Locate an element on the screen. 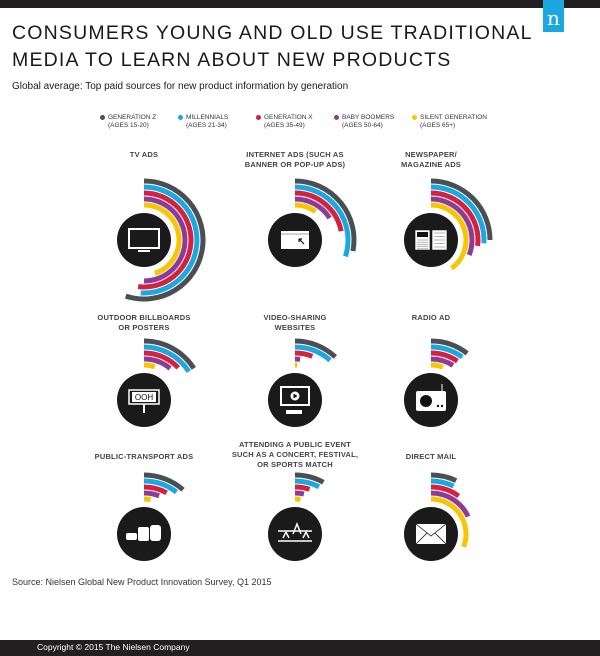 The width and height of the screenshot is (600, 656). legend-item: MILLENNIALS (AGES 21-34) is located at coordinates (217, 122).